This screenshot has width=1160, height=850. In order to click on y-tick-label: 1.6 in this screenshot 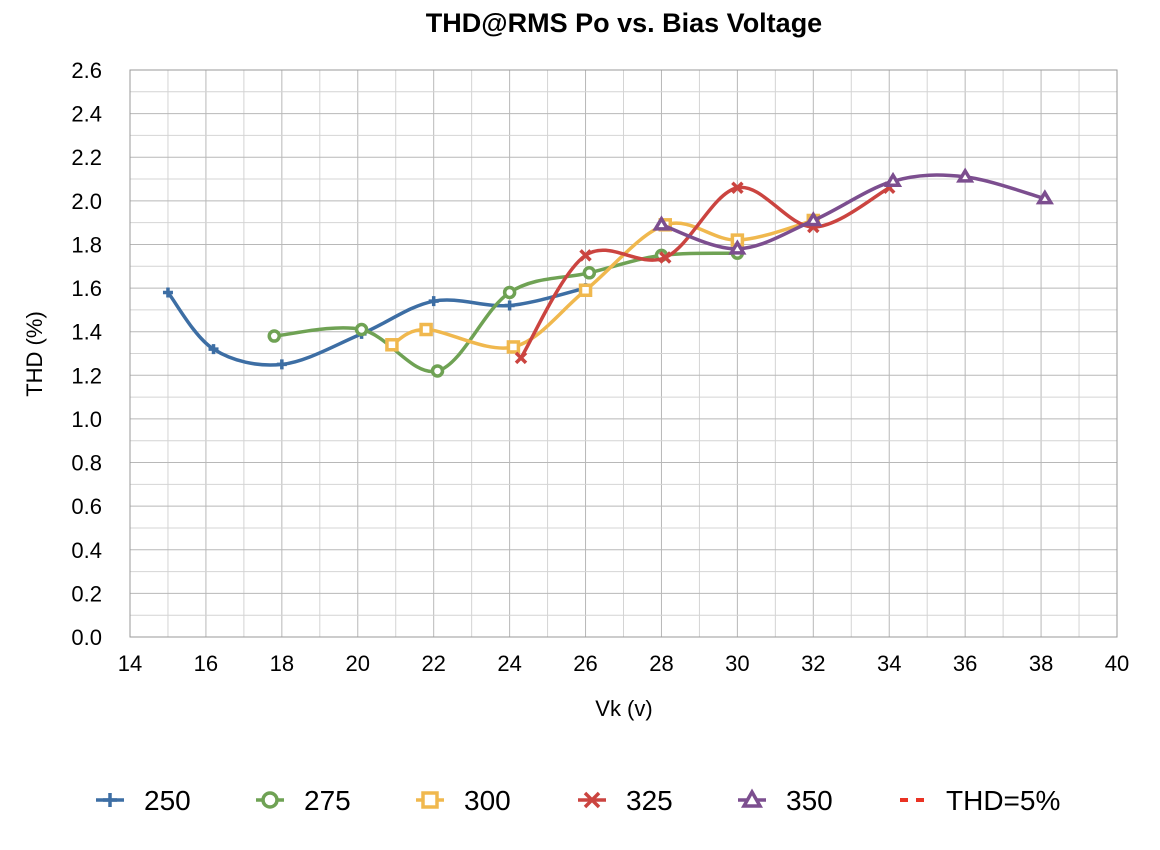, I will do `click(86, 288)`.